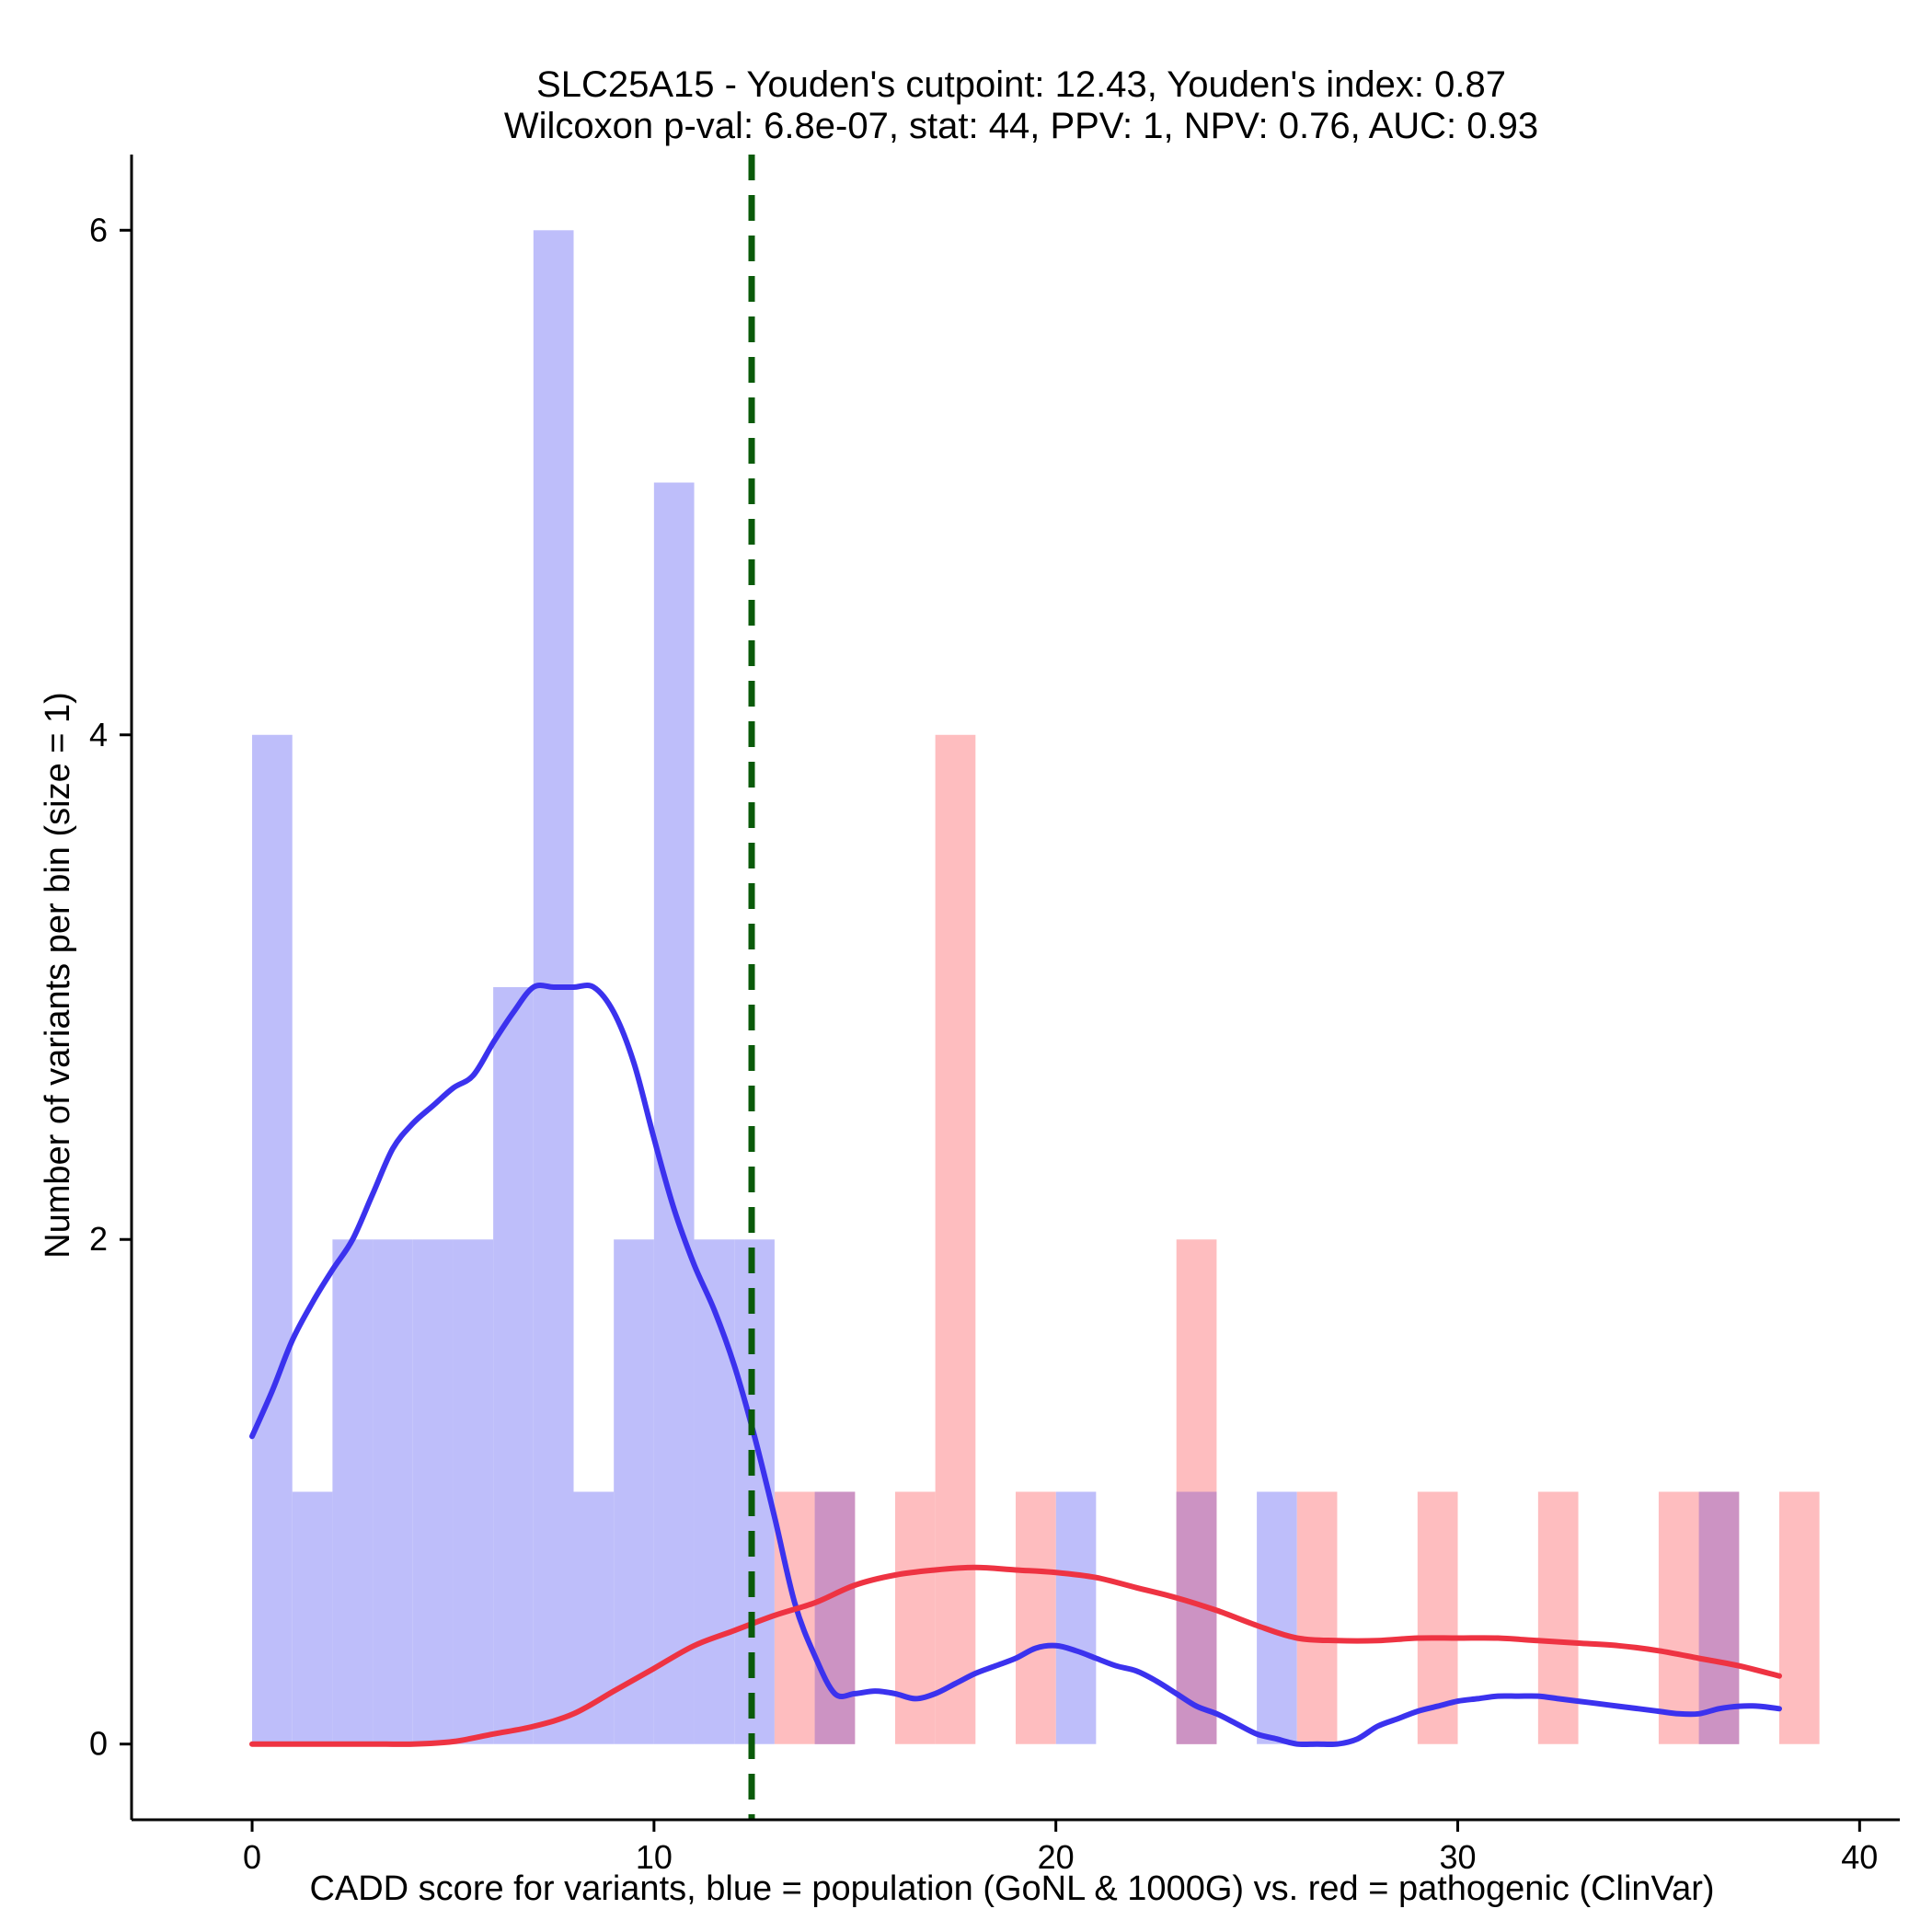 Image resolution: width=1932 pixels, height=1932 pixels. Describe the element at coordinates (1056, 1857) in the screenshot. I see `x-tick-label: 20` at that location.